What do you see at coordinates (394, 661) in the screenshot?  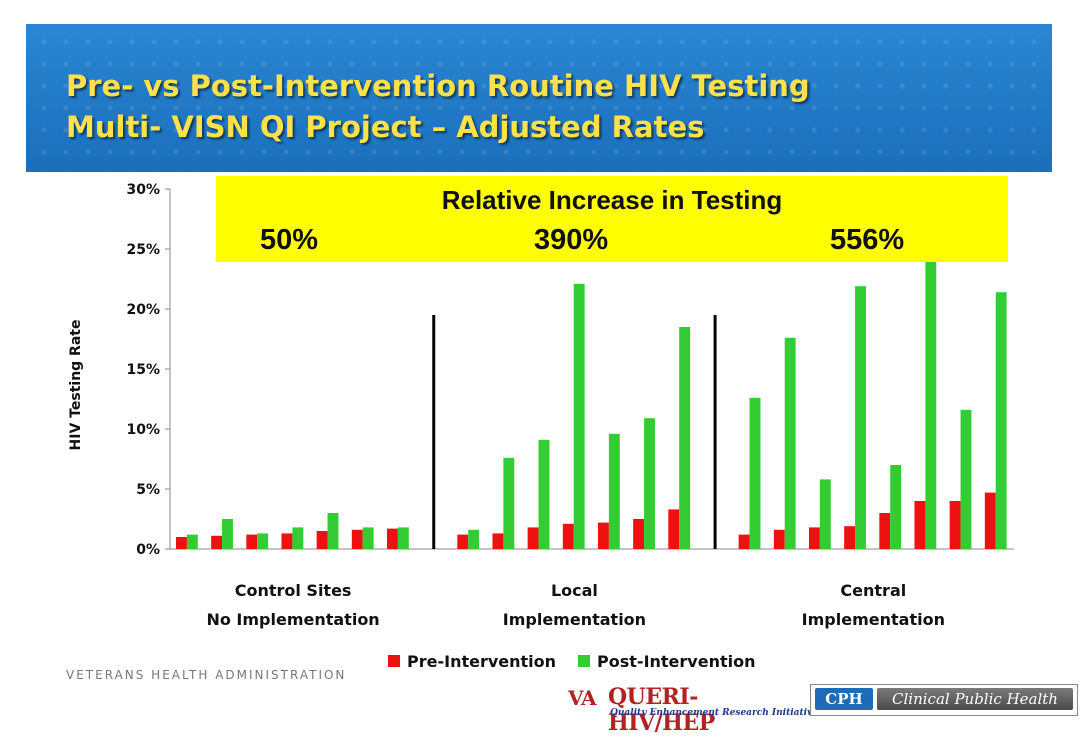 I see `legend-swatch-pre` at bounding box center [394, 661].